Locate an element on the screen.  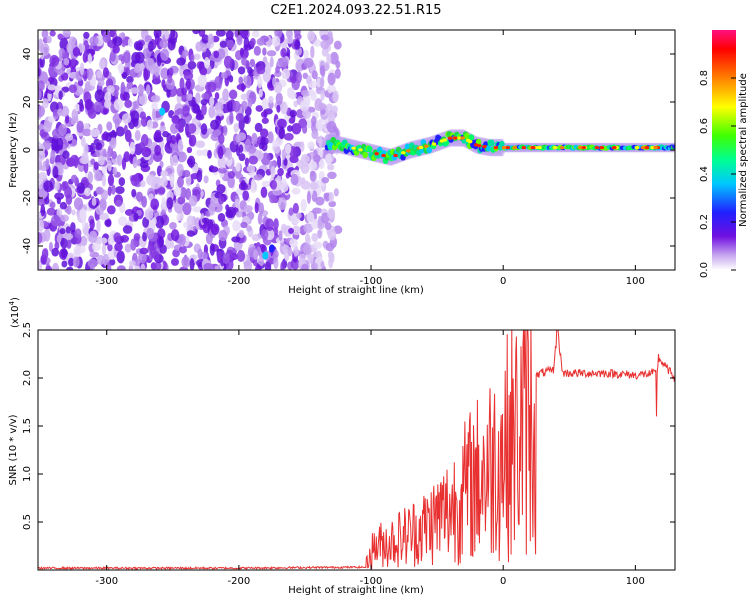
x-tick-label: -300 is located at coordinates (106, 581).